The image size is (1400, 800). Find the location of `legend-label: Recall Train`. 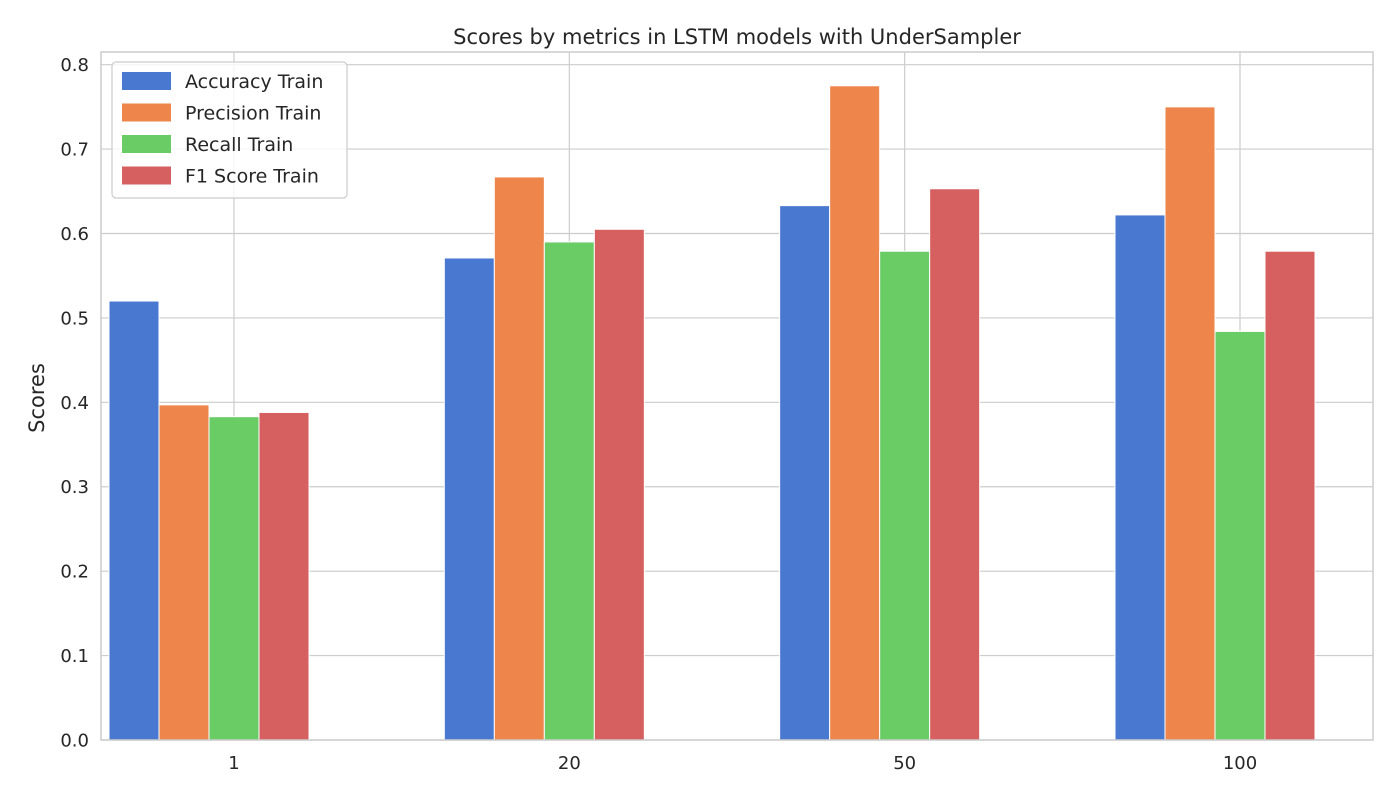

legend-label: Recall Train is located at coordinates (239, 145).